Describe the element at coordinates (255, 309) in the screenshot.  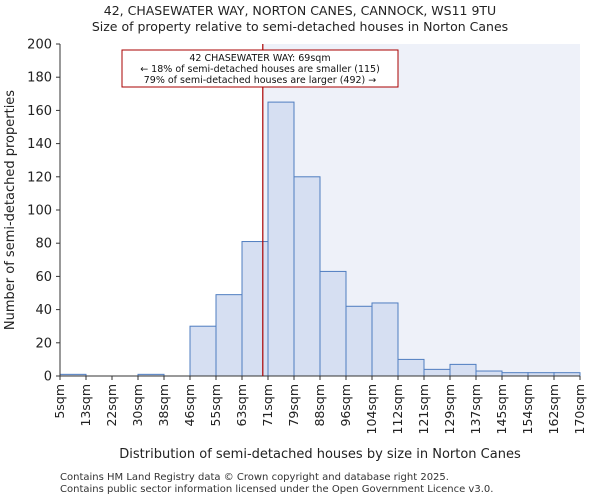
I see `histogram-bar-63sqm` at that location.